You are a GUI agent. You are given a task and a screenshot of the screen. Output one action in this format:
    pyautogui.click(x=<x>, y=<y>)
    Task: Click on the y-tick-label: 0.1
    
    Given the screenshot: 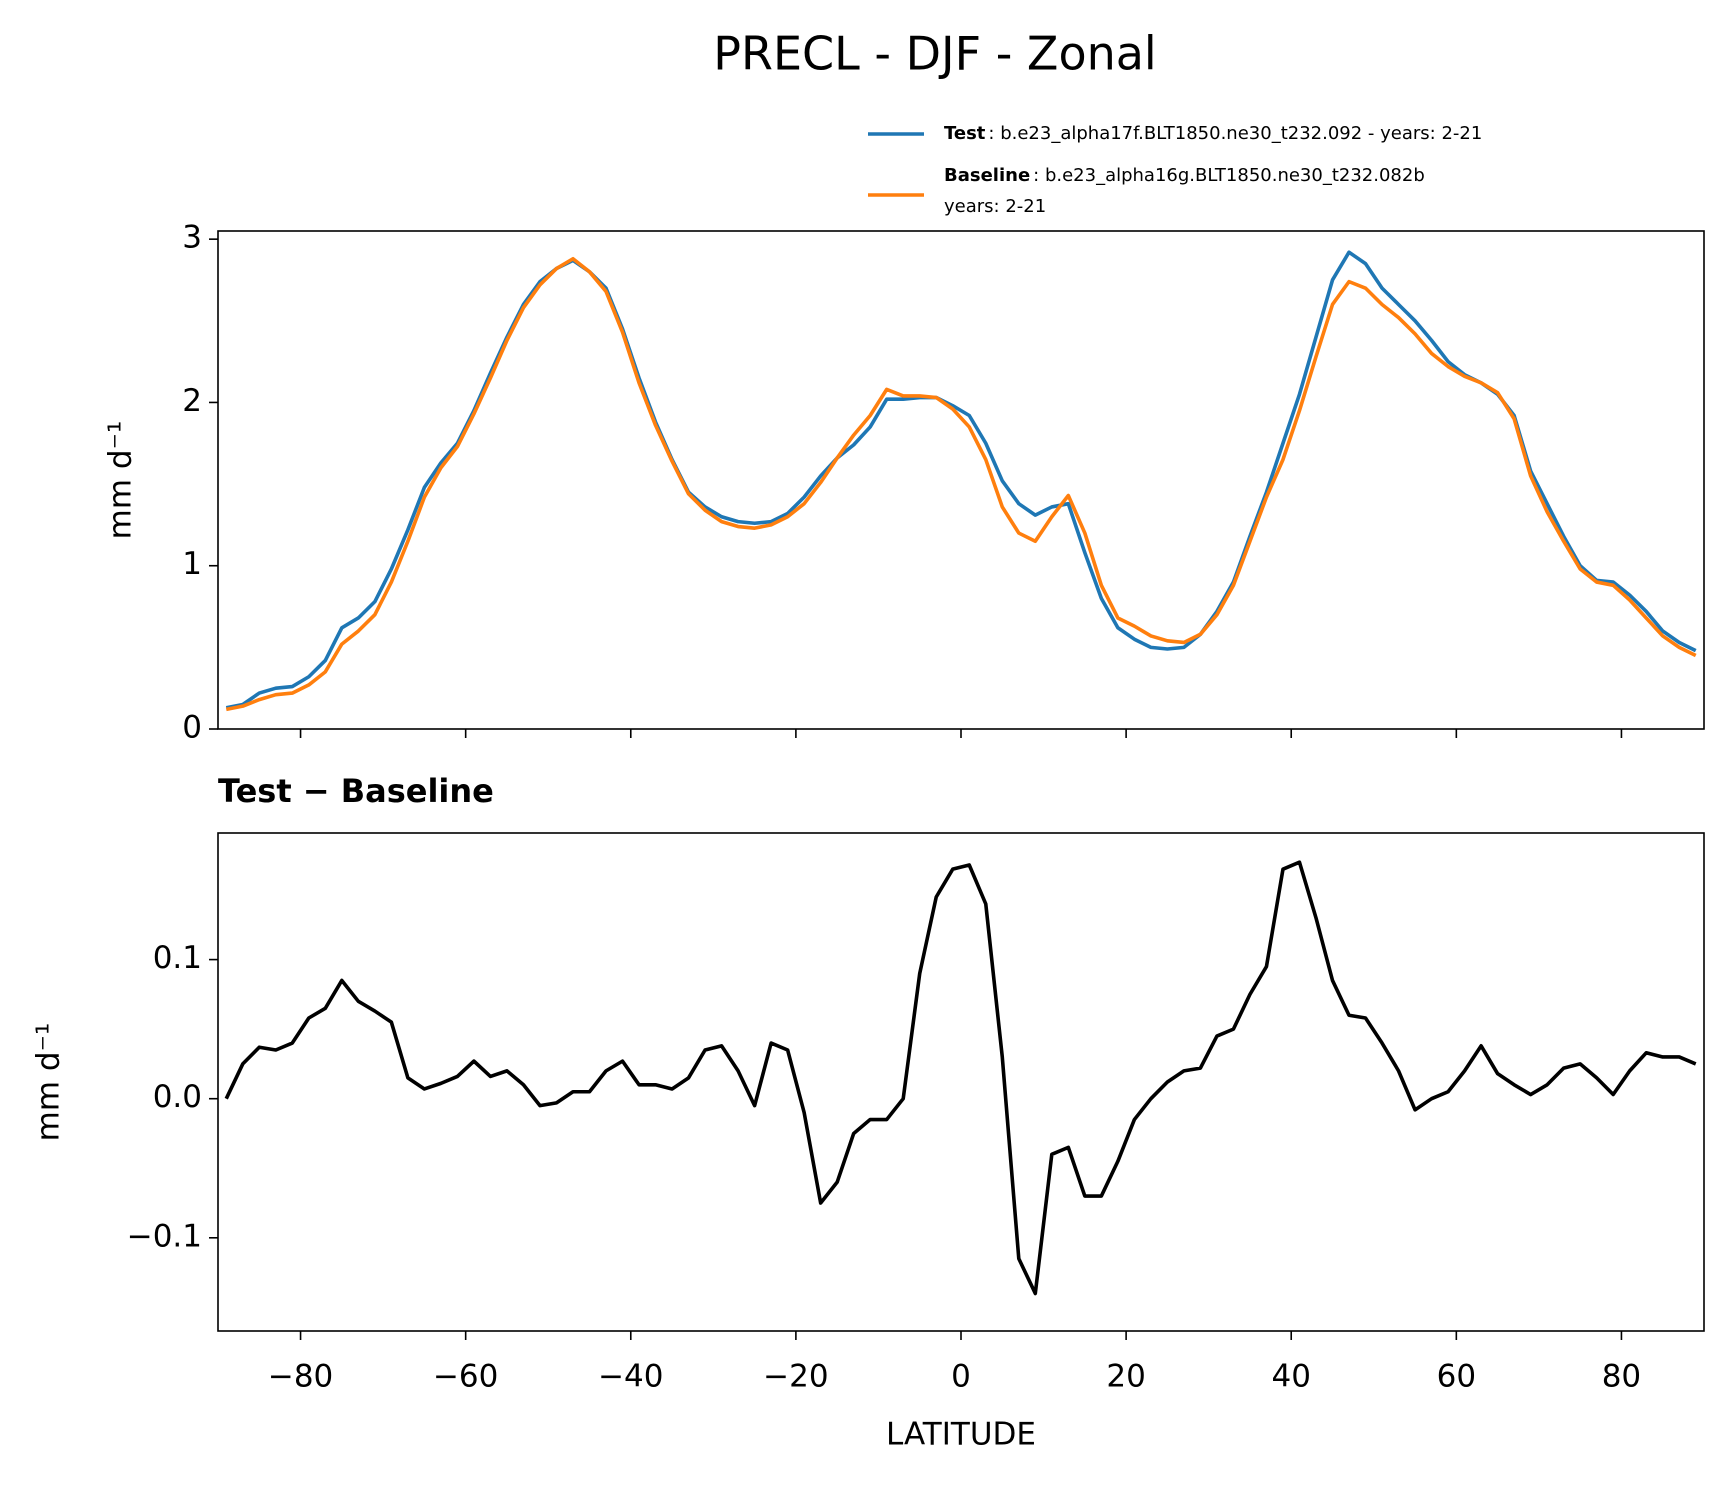 What is the action you would take?
    pyautogui.click(x=177, y=958)
    